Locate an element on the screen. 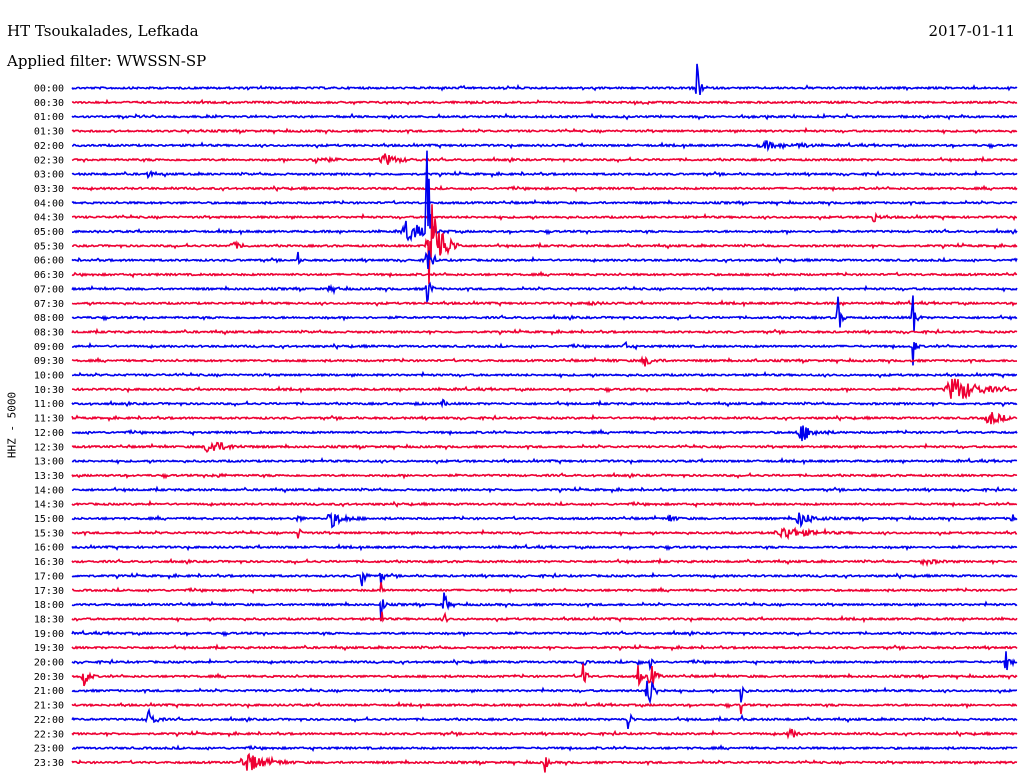  time-tick-label: 15:00 is located at coordinates (49, 519).